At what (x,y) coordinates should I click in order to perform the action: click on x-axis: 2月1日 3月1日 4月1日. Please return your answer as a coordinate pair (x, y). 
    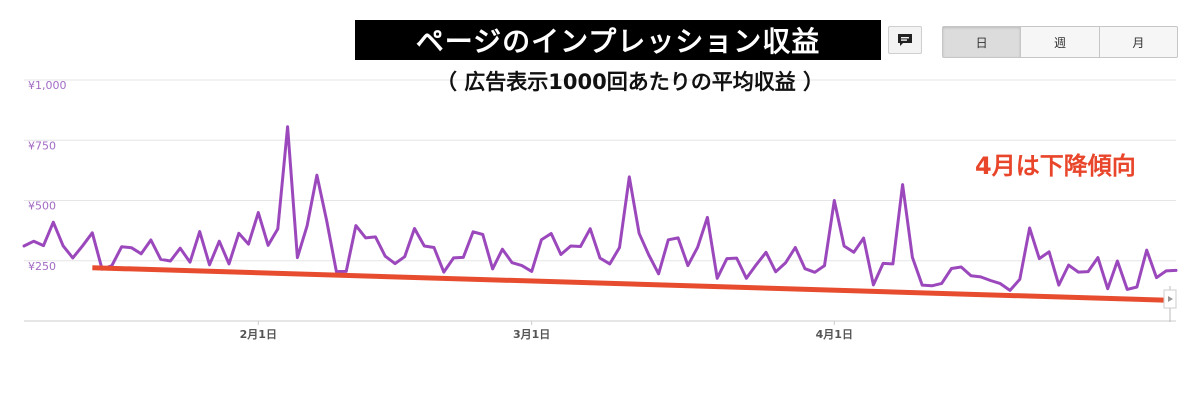
    Looking at the image, I should click on (546, 331).